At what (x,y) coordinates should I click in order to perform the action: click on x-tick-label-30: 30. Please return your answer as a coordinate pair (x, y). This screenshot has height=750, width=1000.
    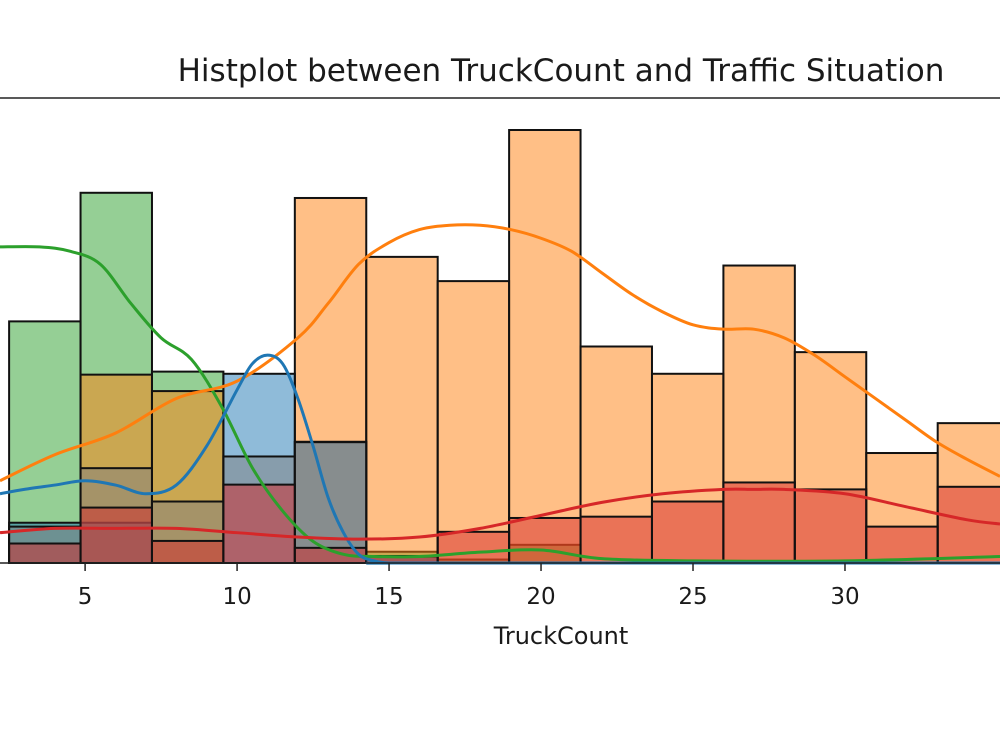
    Looking at the image, I should click on (844, 597).